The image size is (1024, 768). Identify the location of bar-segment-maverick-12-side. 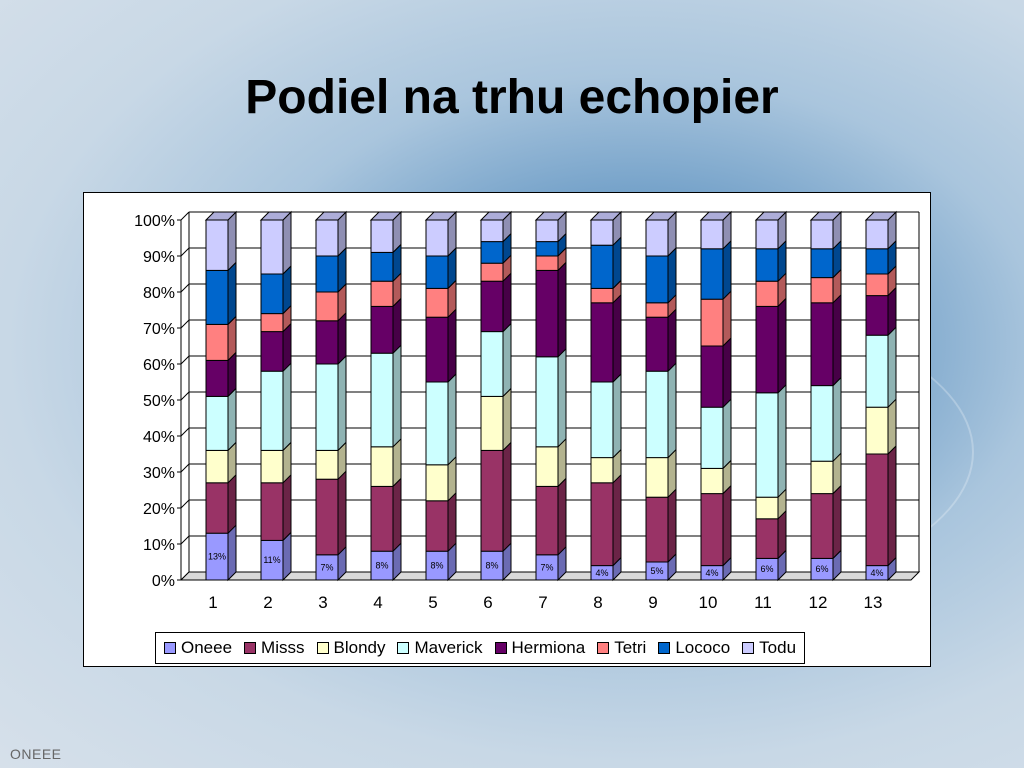
(837, 419).